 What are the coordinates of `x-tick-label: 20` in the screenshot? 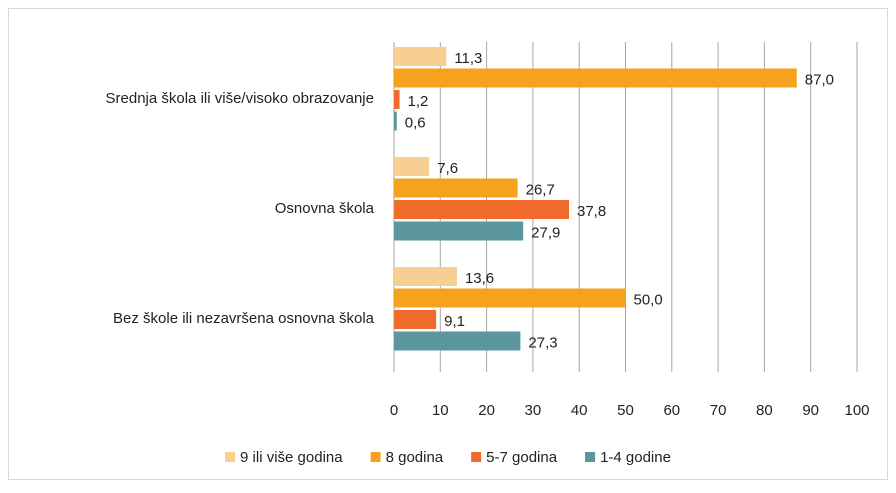 It's located at (486, 410).